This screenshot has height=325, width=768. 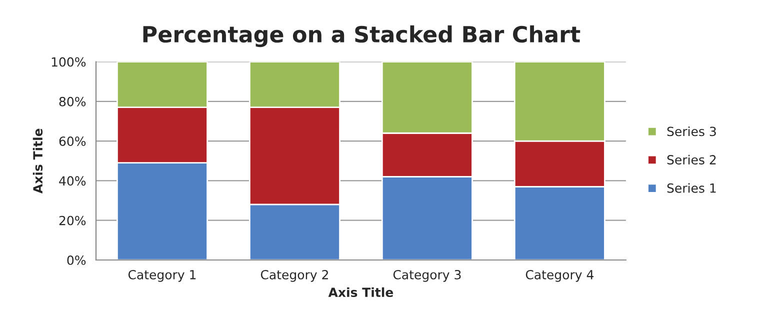 I want to click on x-tick-label: Category 1, so click(x=162, y=276).